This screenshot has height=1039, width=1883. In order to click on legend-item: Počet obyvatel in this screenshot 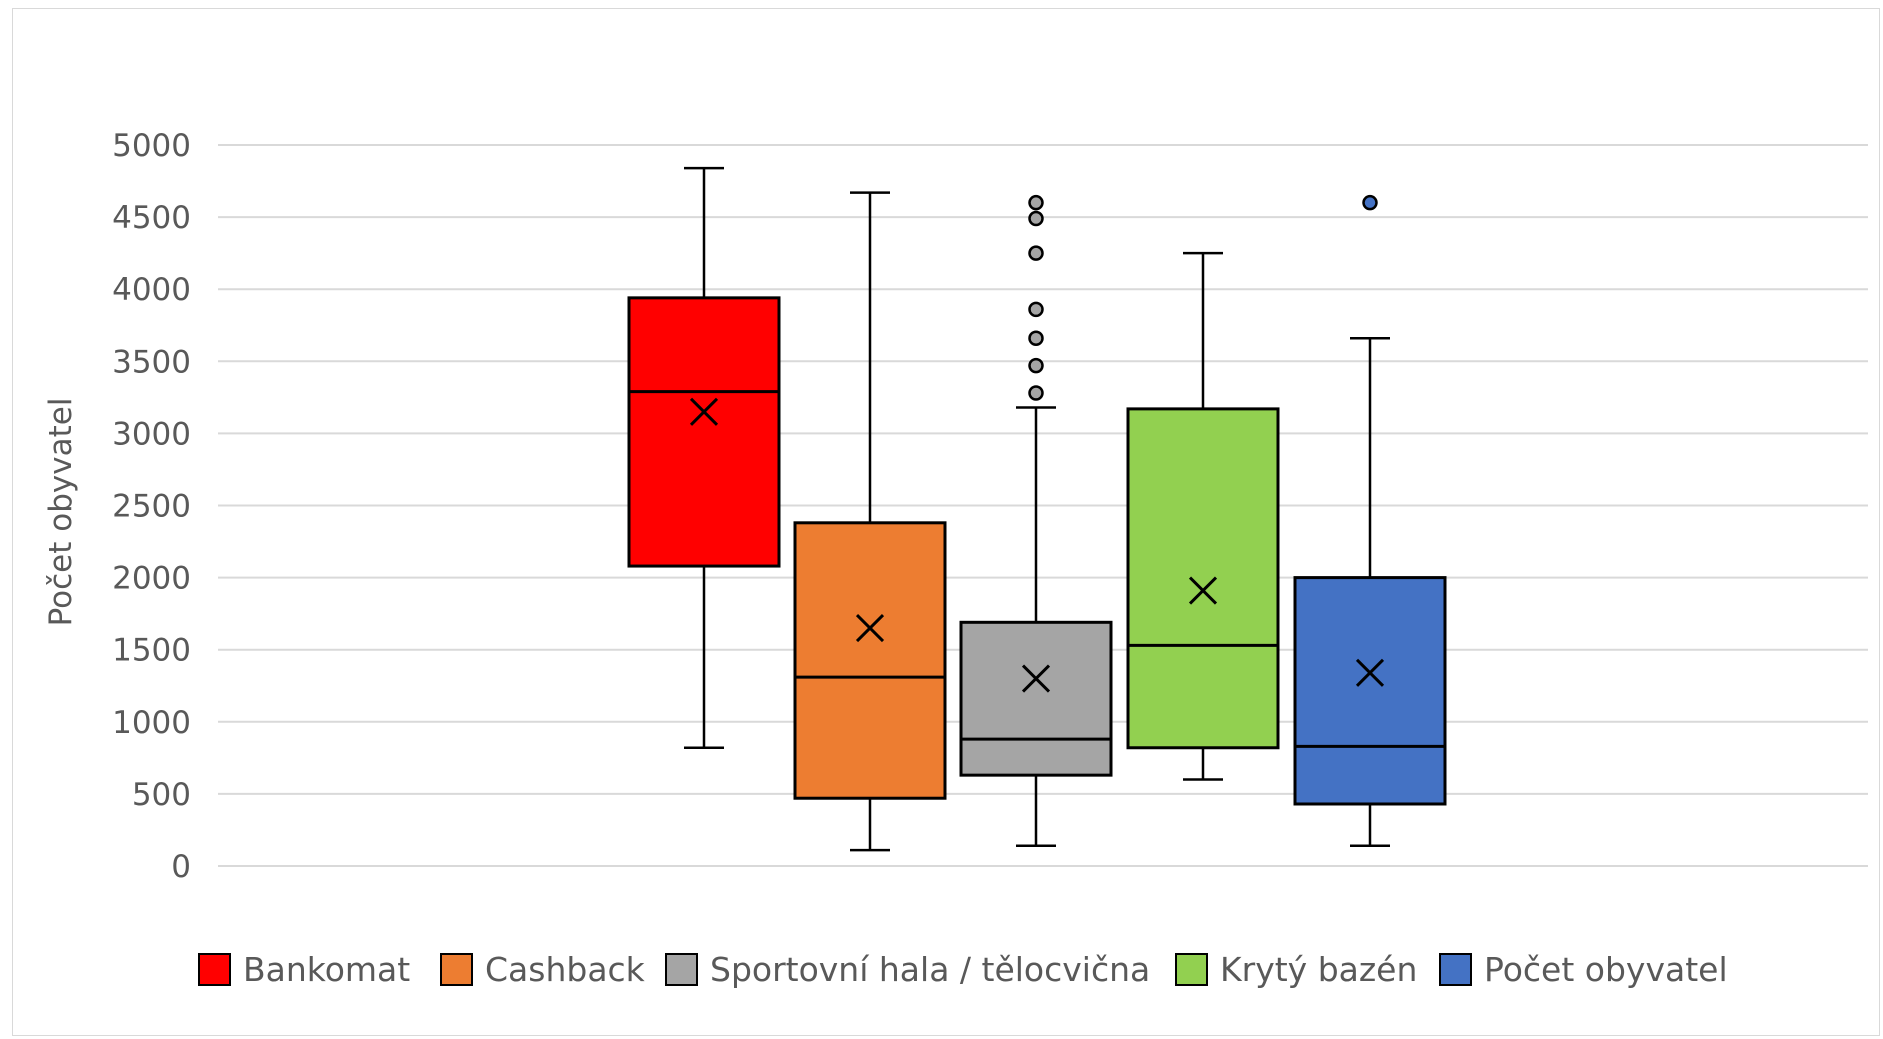, I will do `click(1583, 969)`.